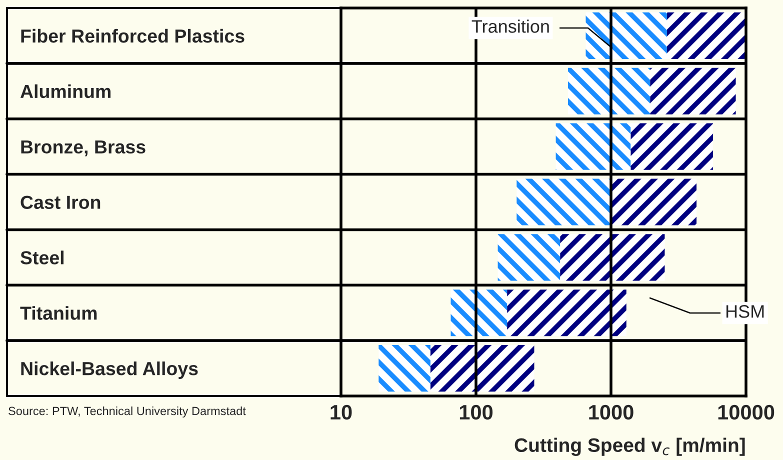  Describe the element at coordinates (476, 412) in the screenshot. I see `x-tick-label: 100` at that location.